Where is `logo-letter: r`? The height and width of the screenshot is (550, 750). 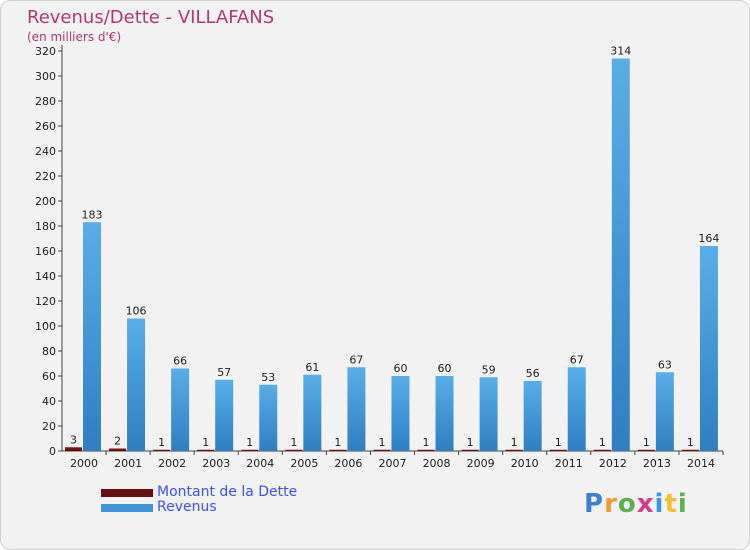
logo-letter: r is located at coordinates (611, 504).